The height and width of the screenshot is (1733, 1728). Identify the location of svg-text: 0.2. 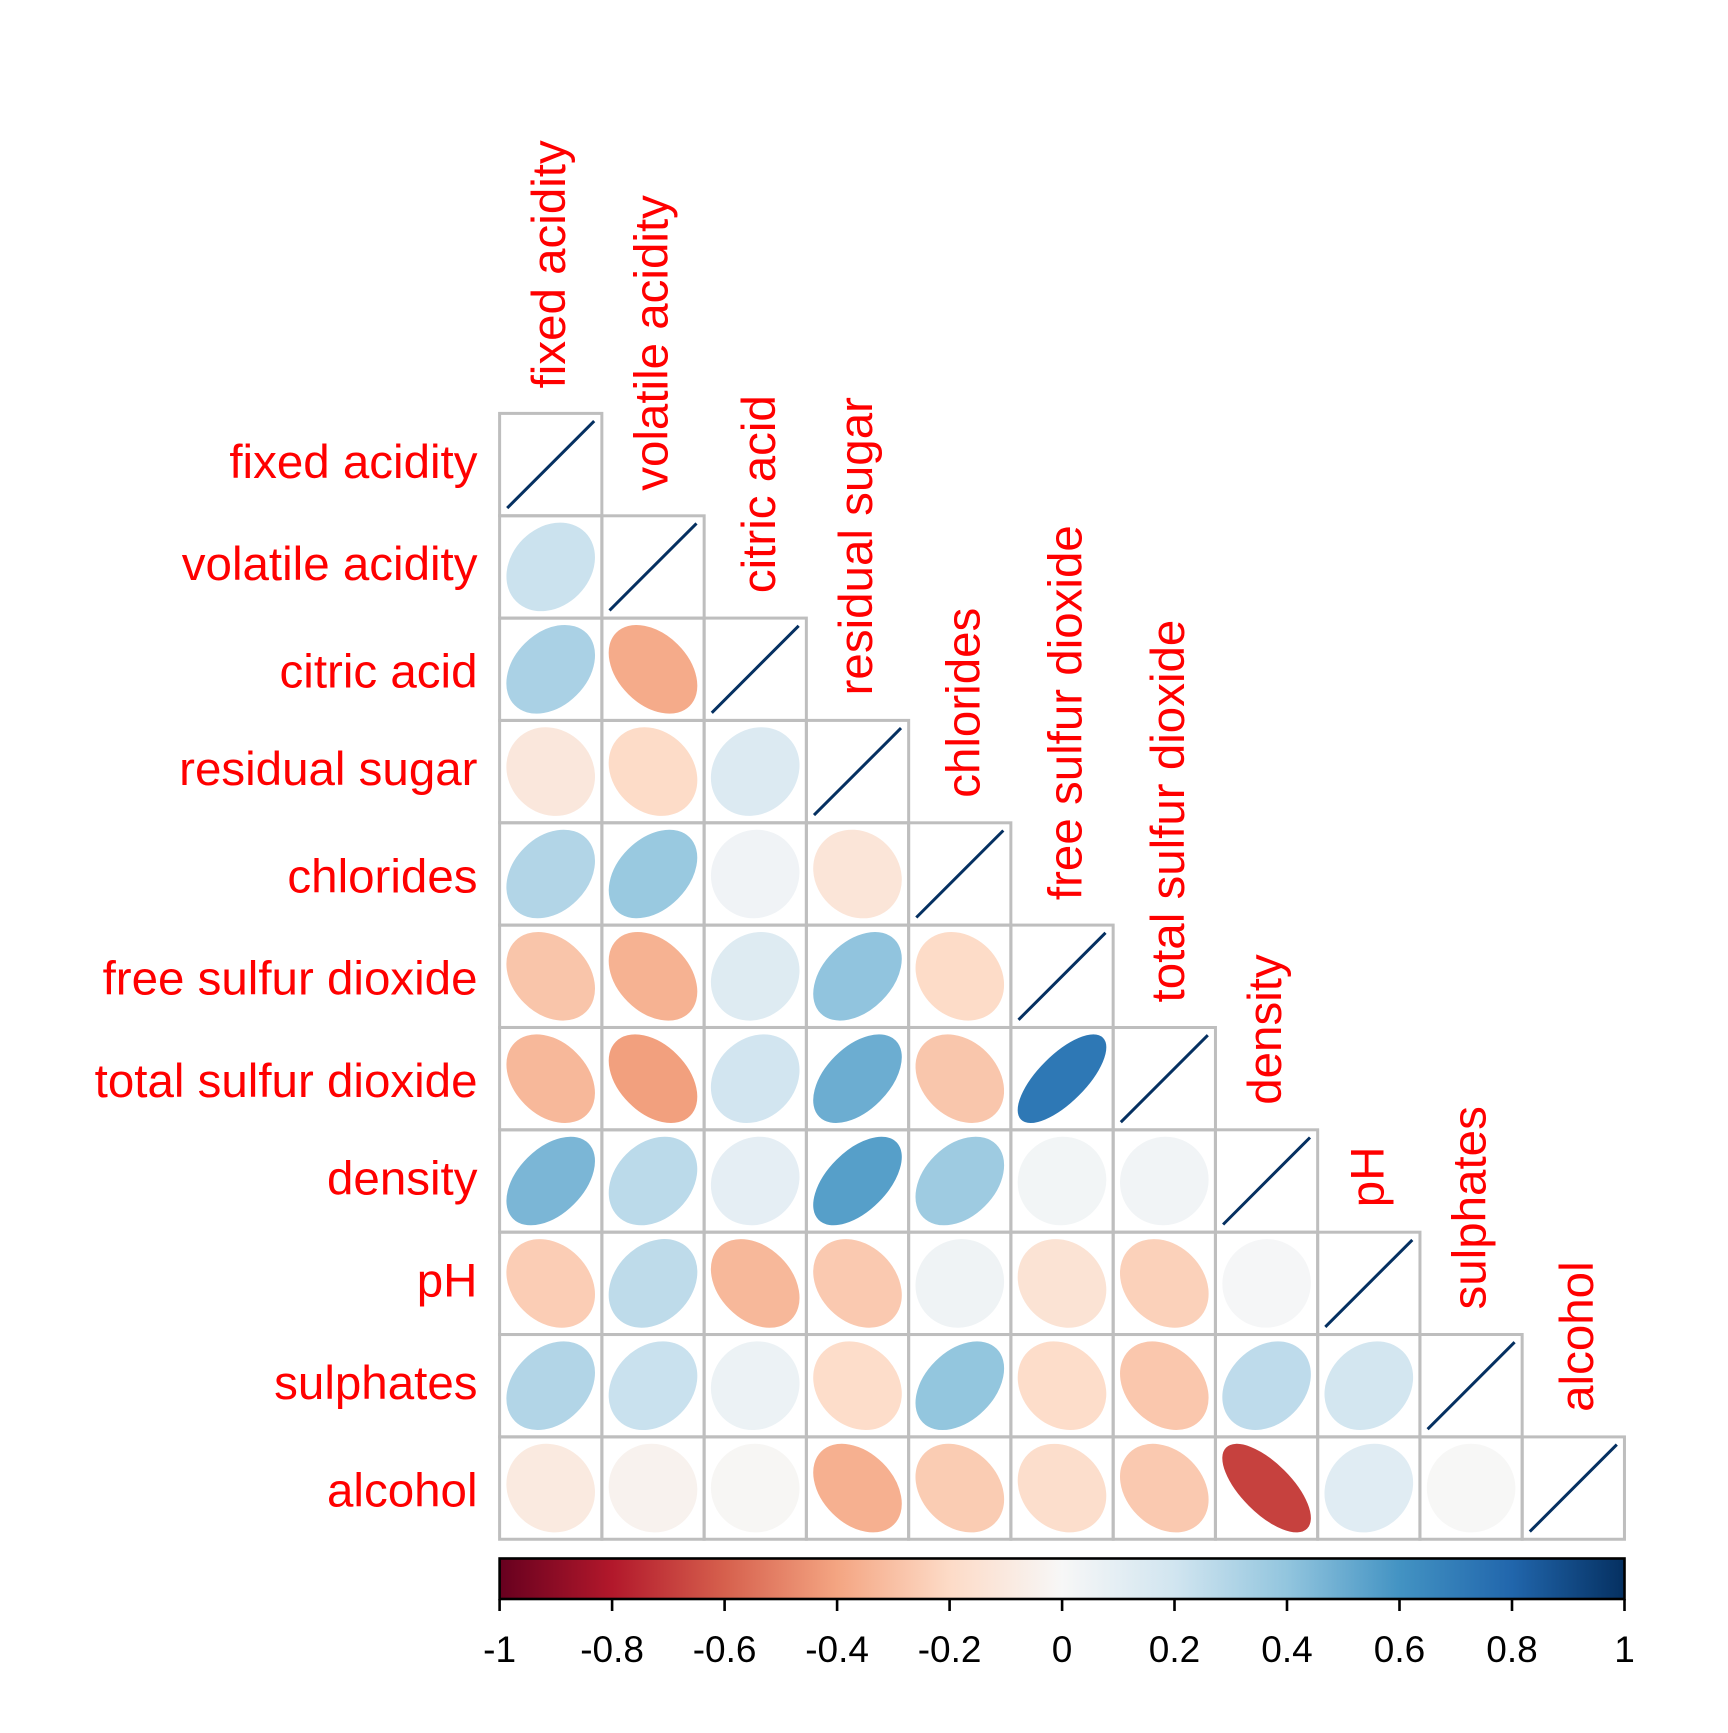
(1174, 1649).